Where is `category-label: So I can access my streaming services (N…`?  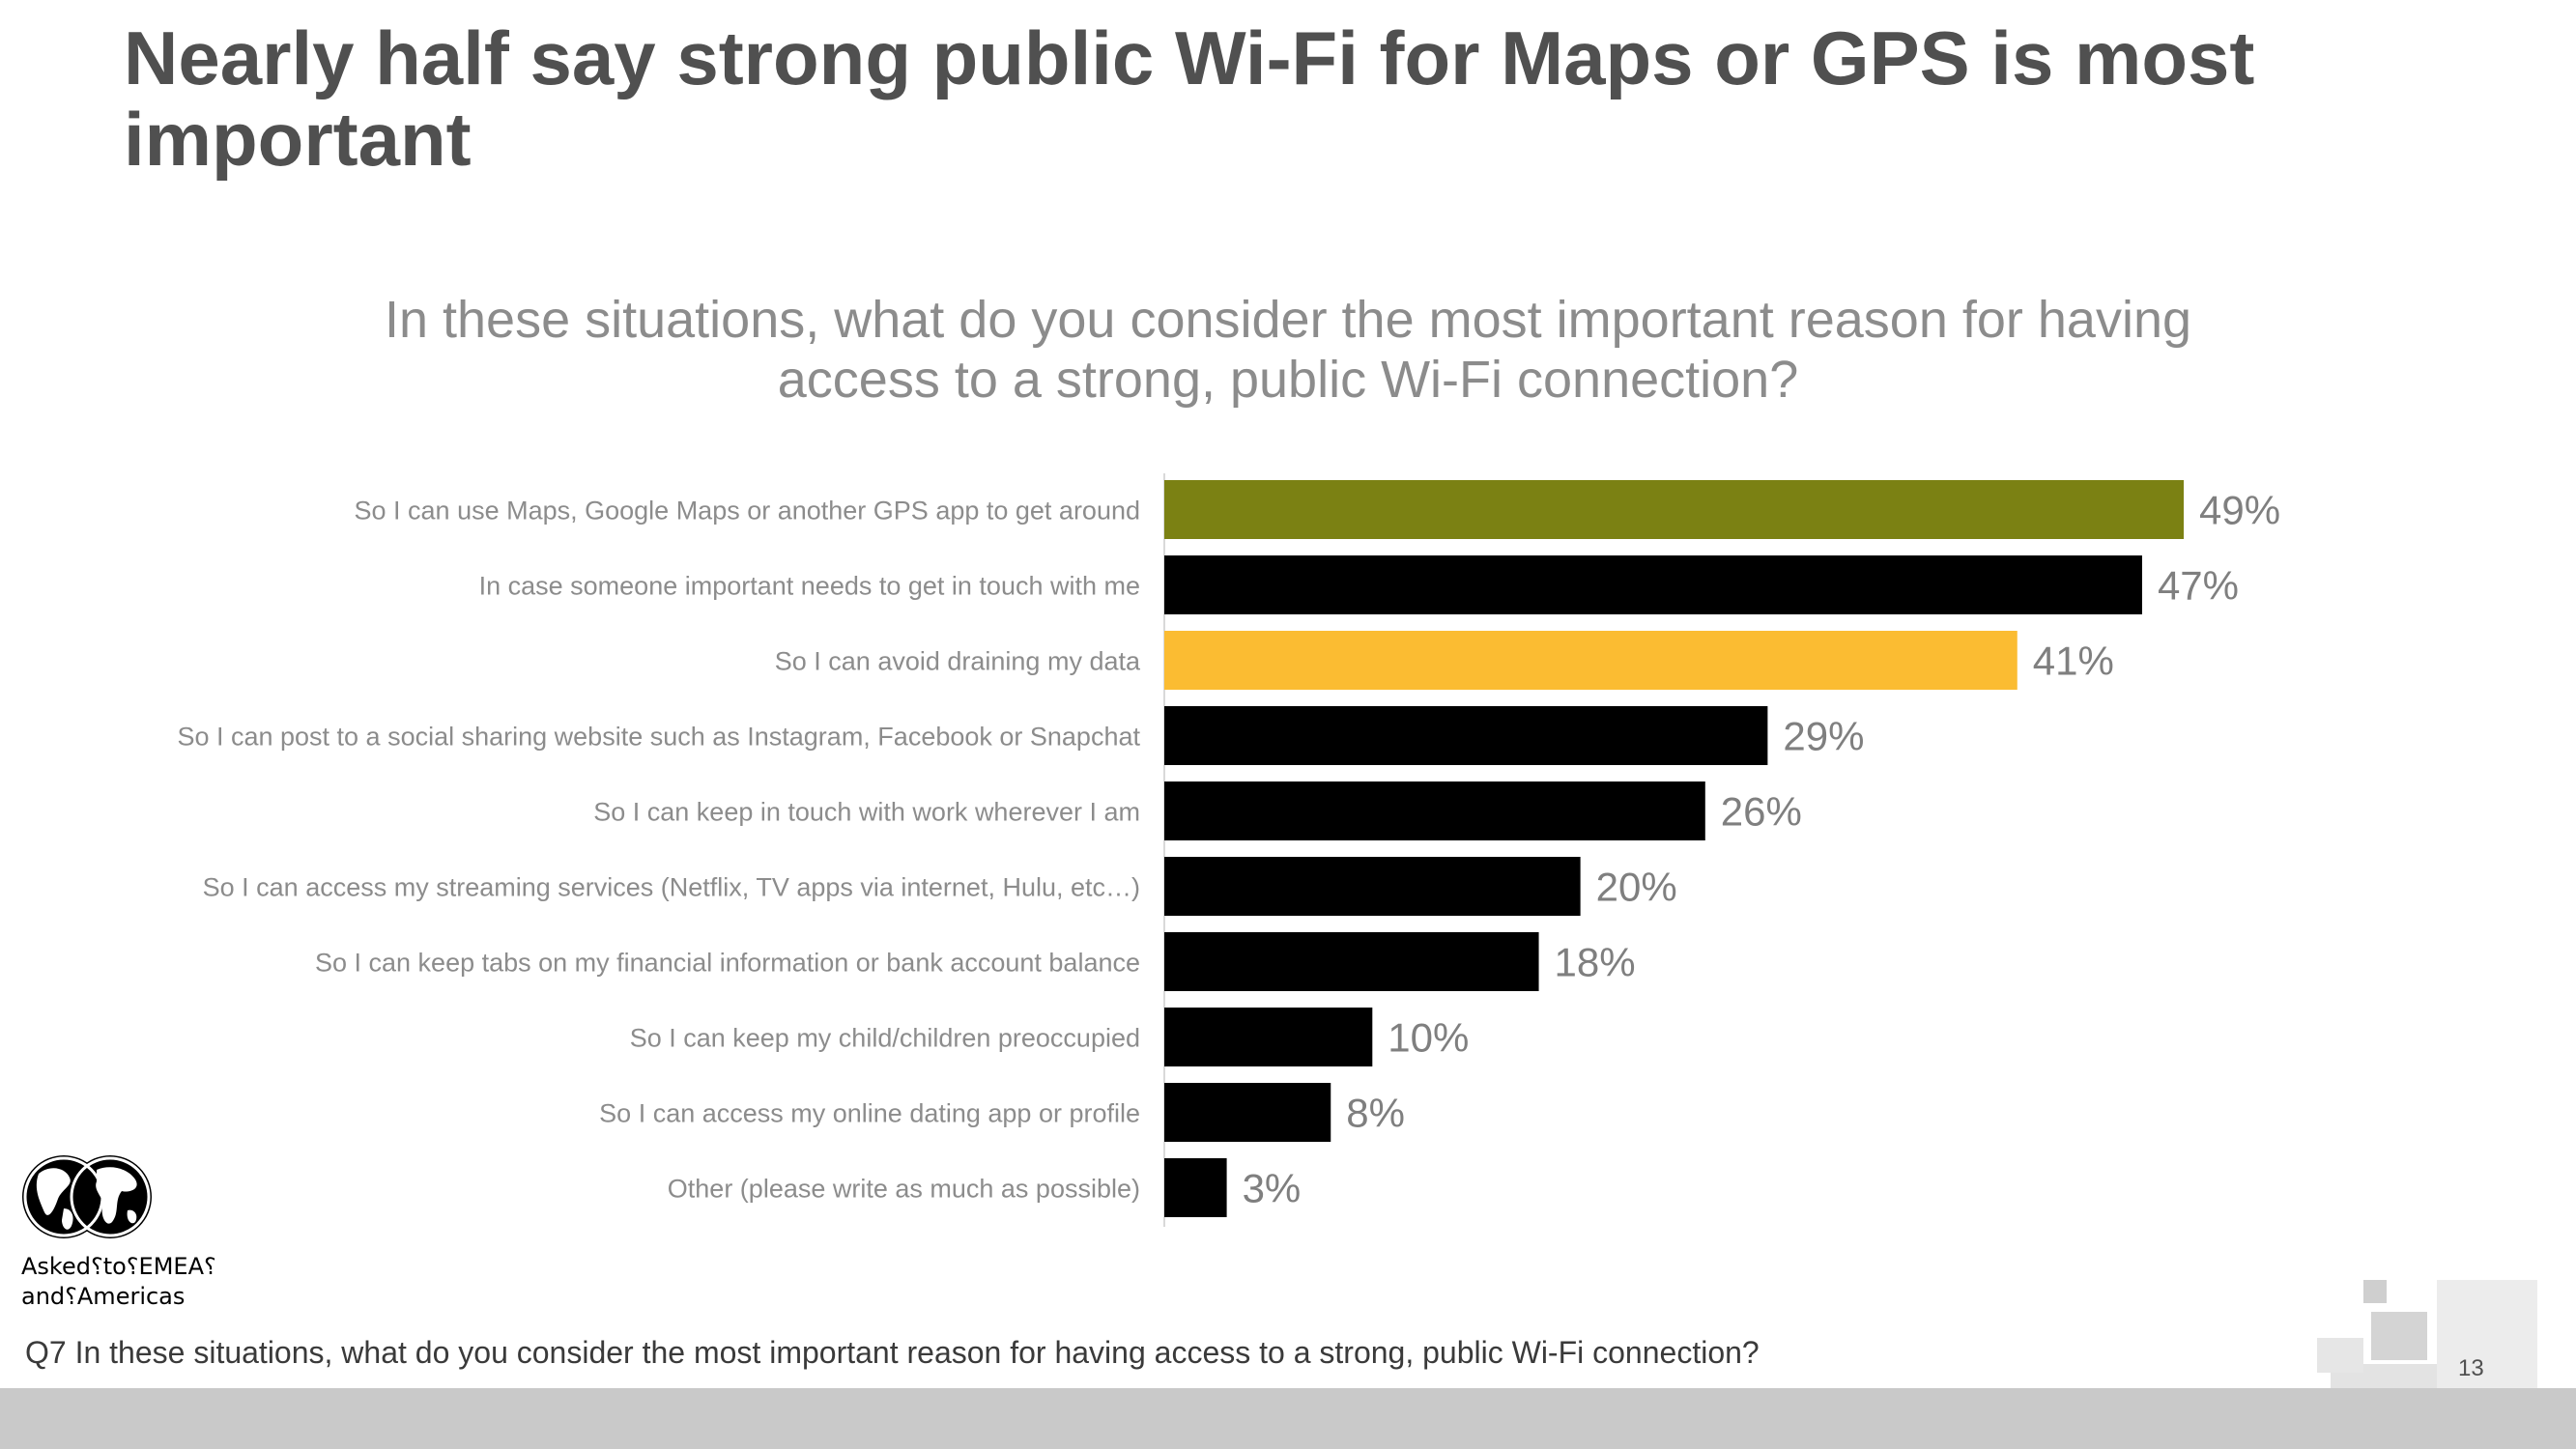 category-label: So I can access my streaming services (N… is located at coordinates (671, 887).